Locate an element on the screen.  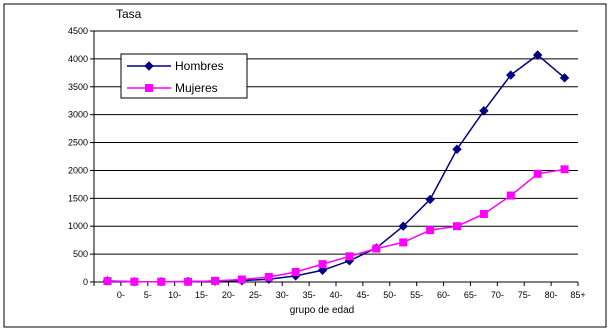
legend-marker-mujeres is located at coordinates (149, 88).